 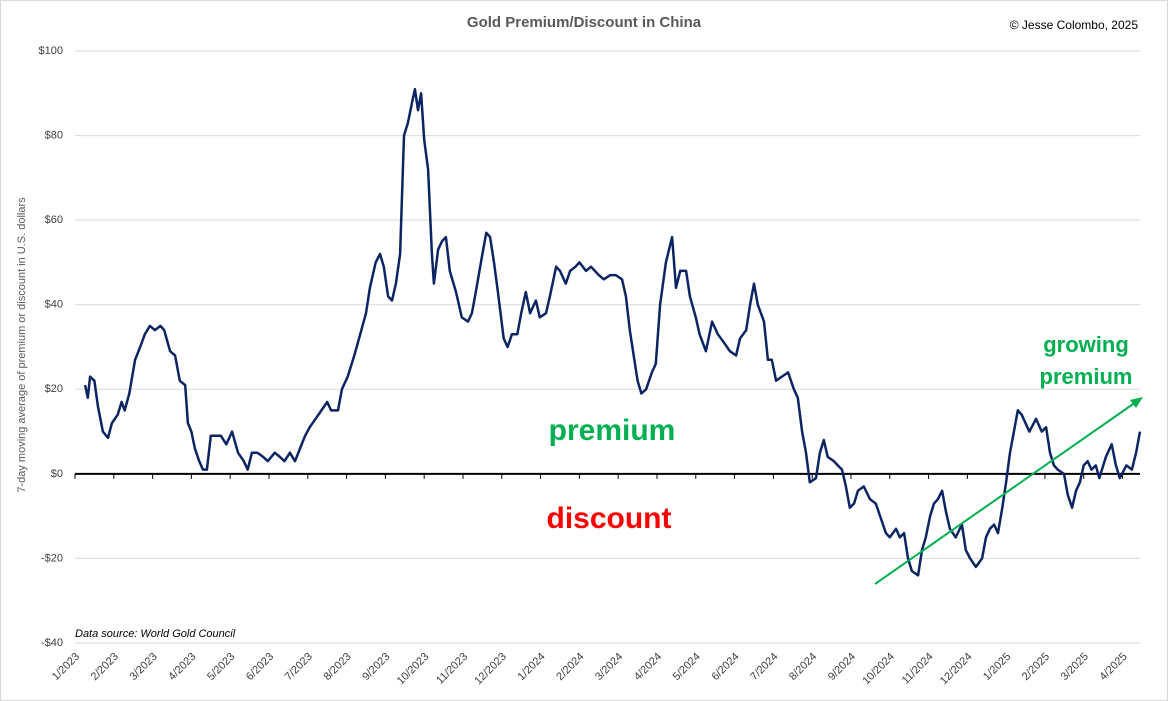 I want to click on y-tick-label: -$40, so click(x=52, y=643).